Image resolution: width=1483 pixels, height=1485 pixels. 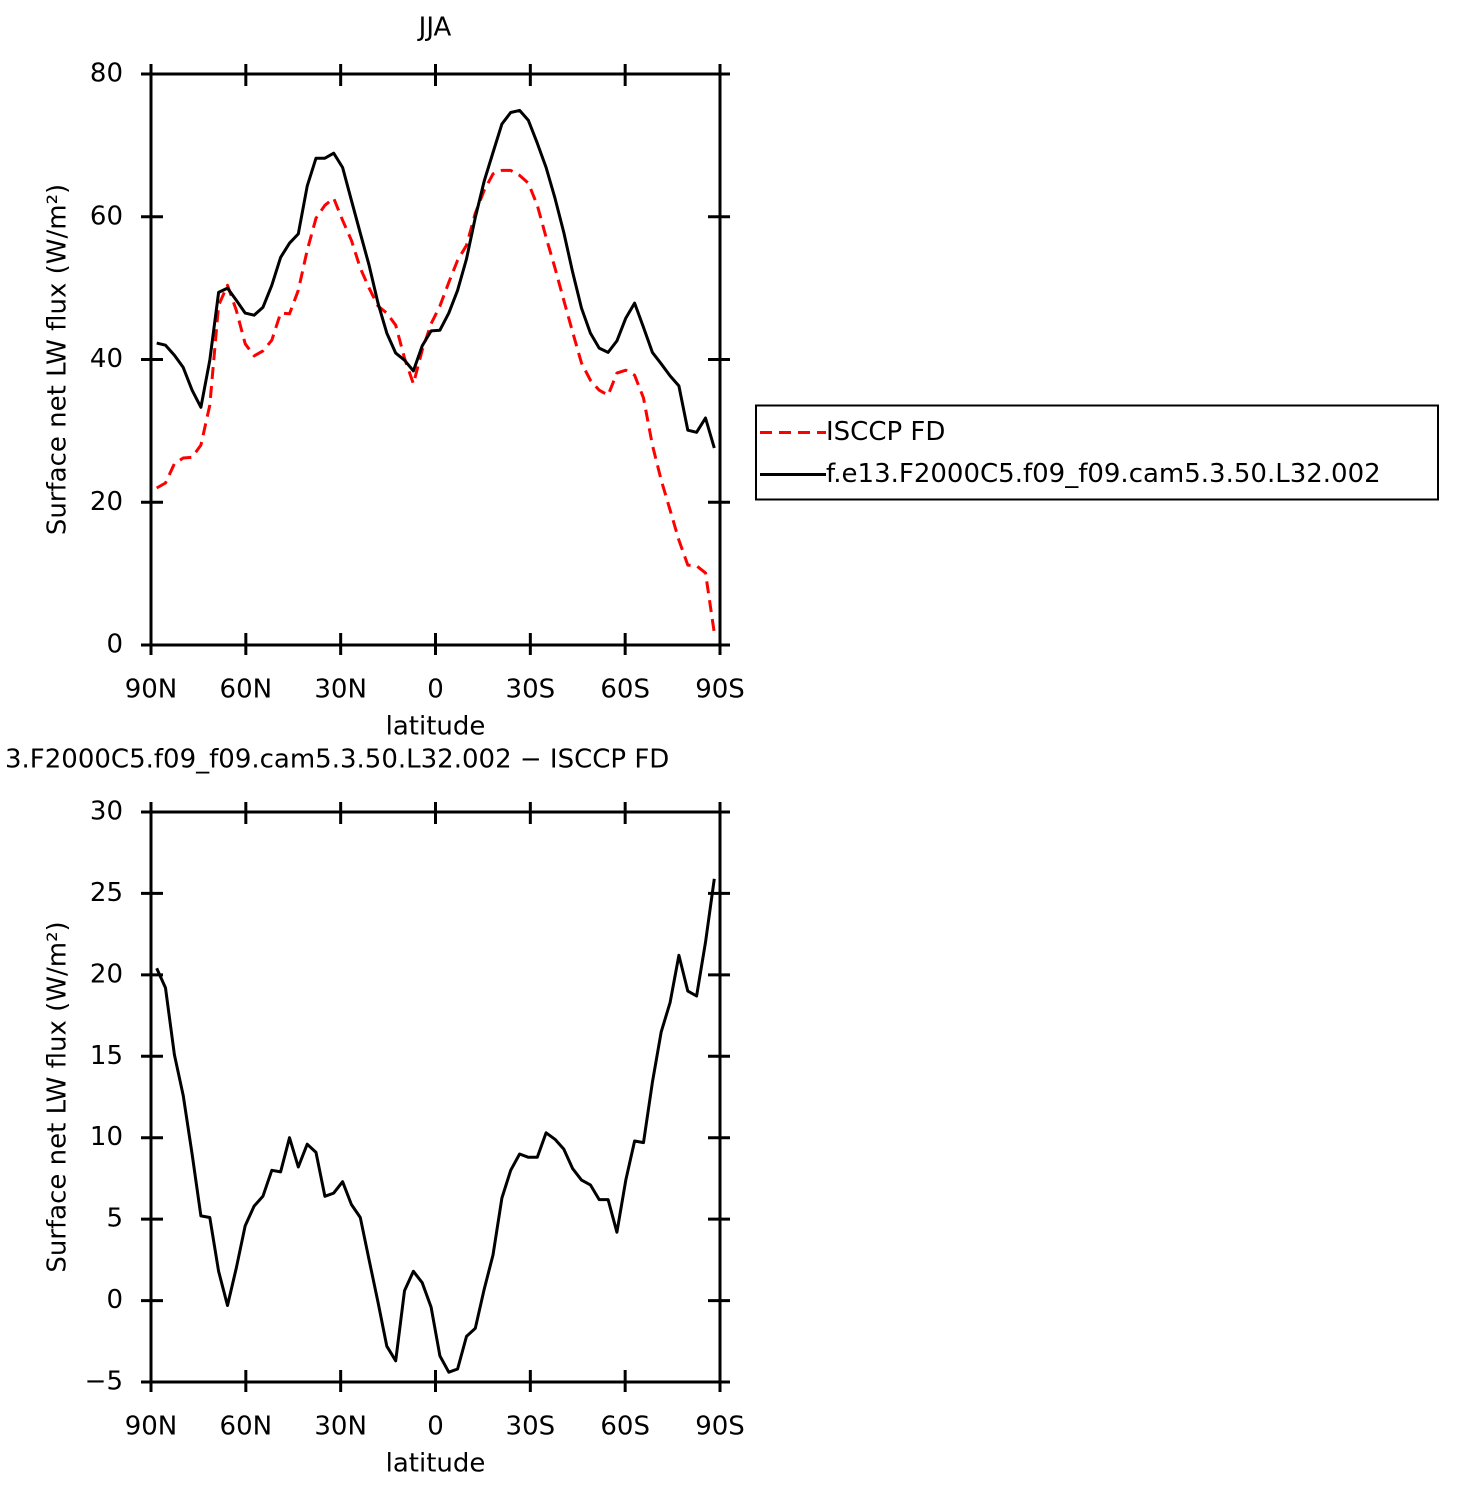 What do you see at coordinates (104, 1382) in the screenshot?
I see `y-tick-label: −5` at bounding box center [104, 1382].